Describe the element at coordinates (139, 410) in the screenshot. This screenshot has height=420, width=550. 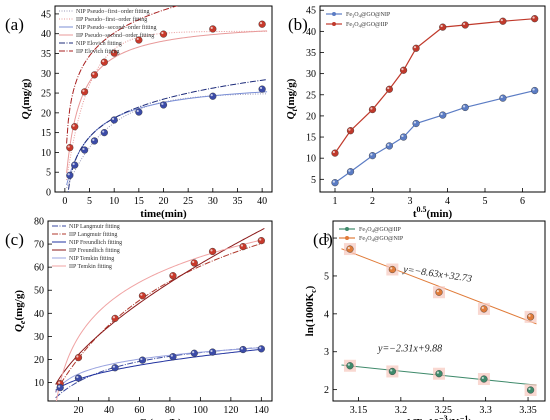
I see `x-tick-label: 60` at that location.